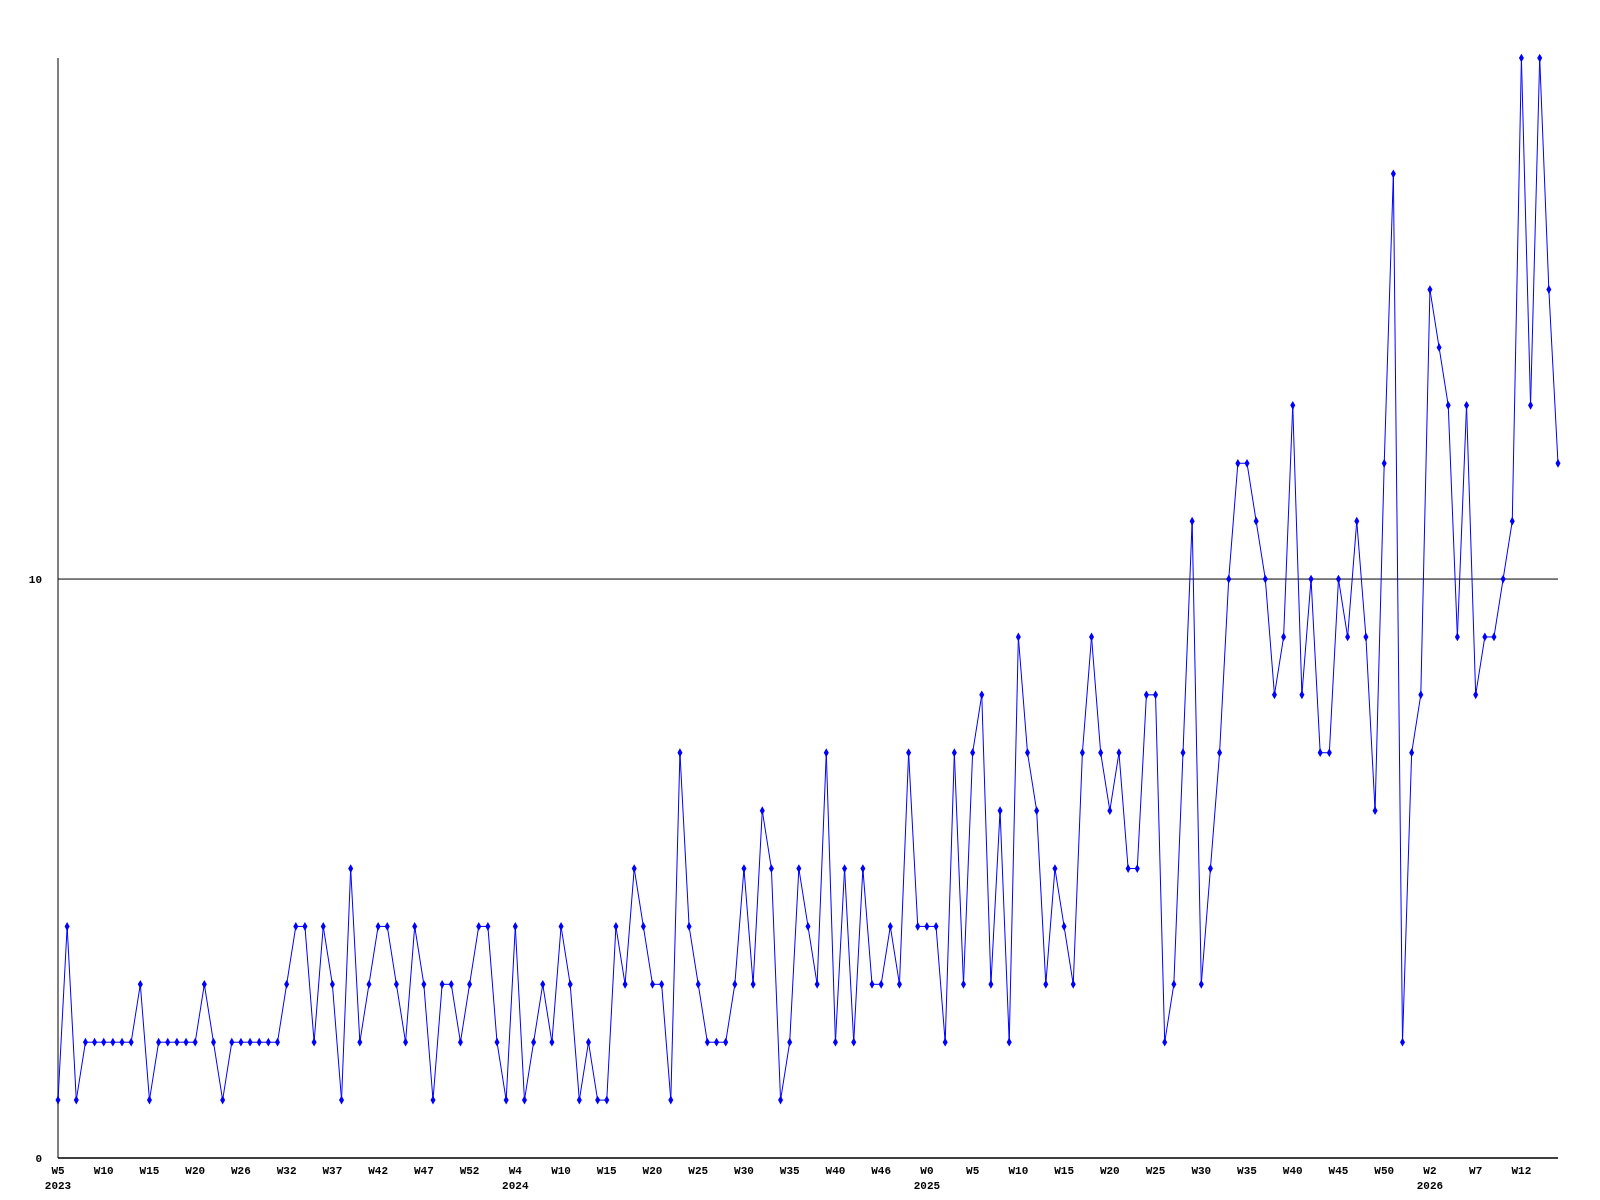  What do you see at coordinates (423, 1171) in the screenshot?
I see `x-tick-label: W47` at bounding box center [423, 1171].